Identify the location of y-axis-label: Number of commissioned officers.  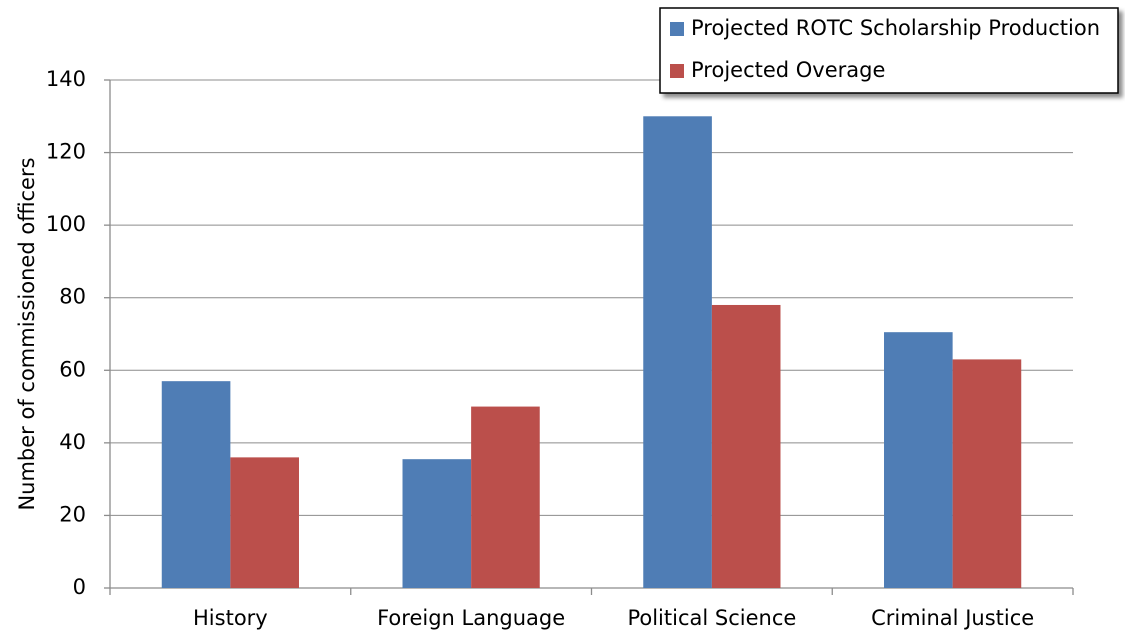
(27, 333).